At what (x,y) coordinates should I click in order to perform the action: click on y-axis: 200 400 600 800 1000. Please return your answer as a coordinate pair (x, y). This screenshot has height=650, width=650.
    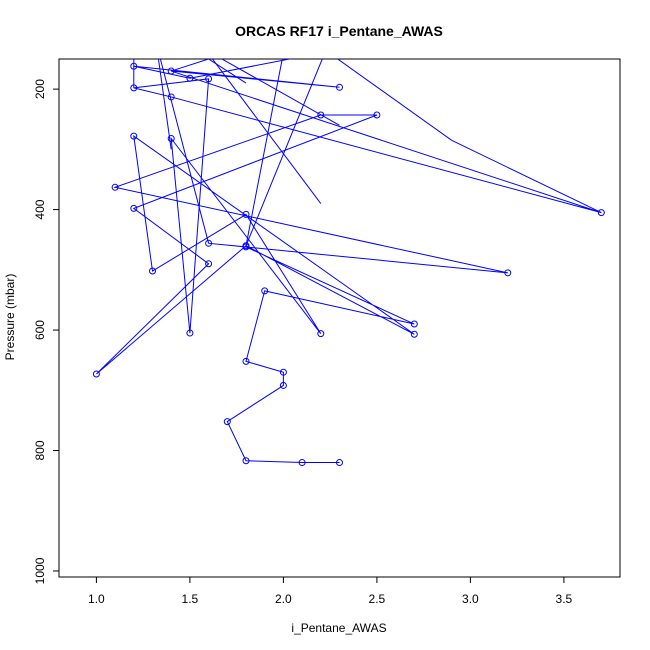
    Looking at the image, I should click on (46, 331).